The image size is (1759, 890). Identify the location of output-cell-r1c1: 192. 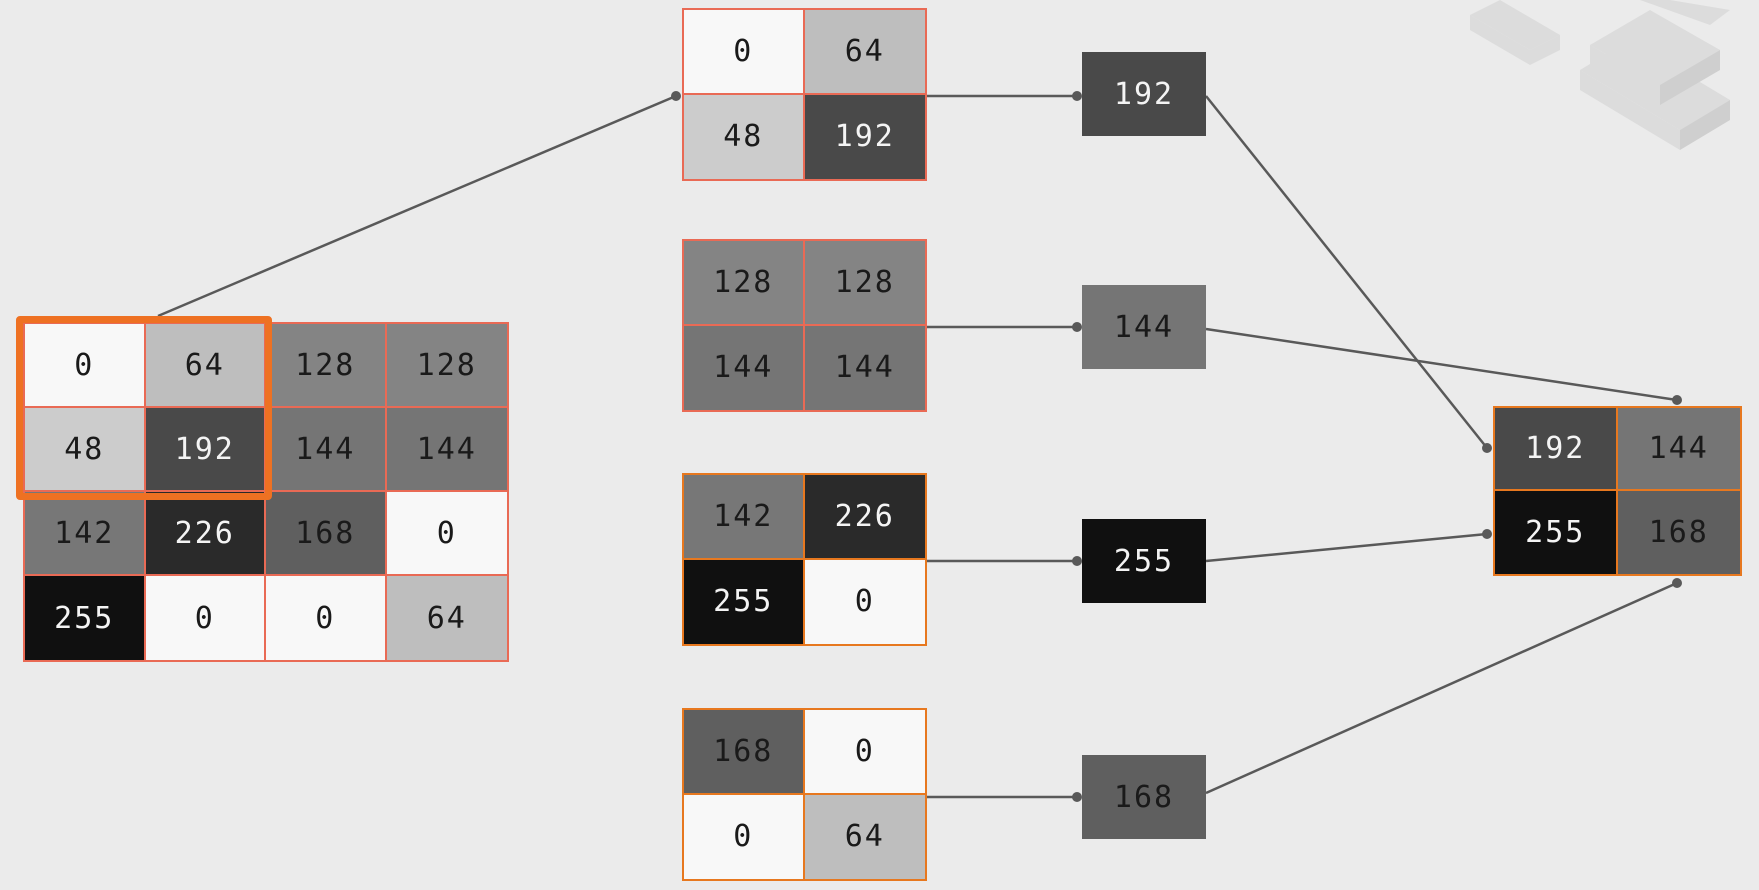
(1556, 449).